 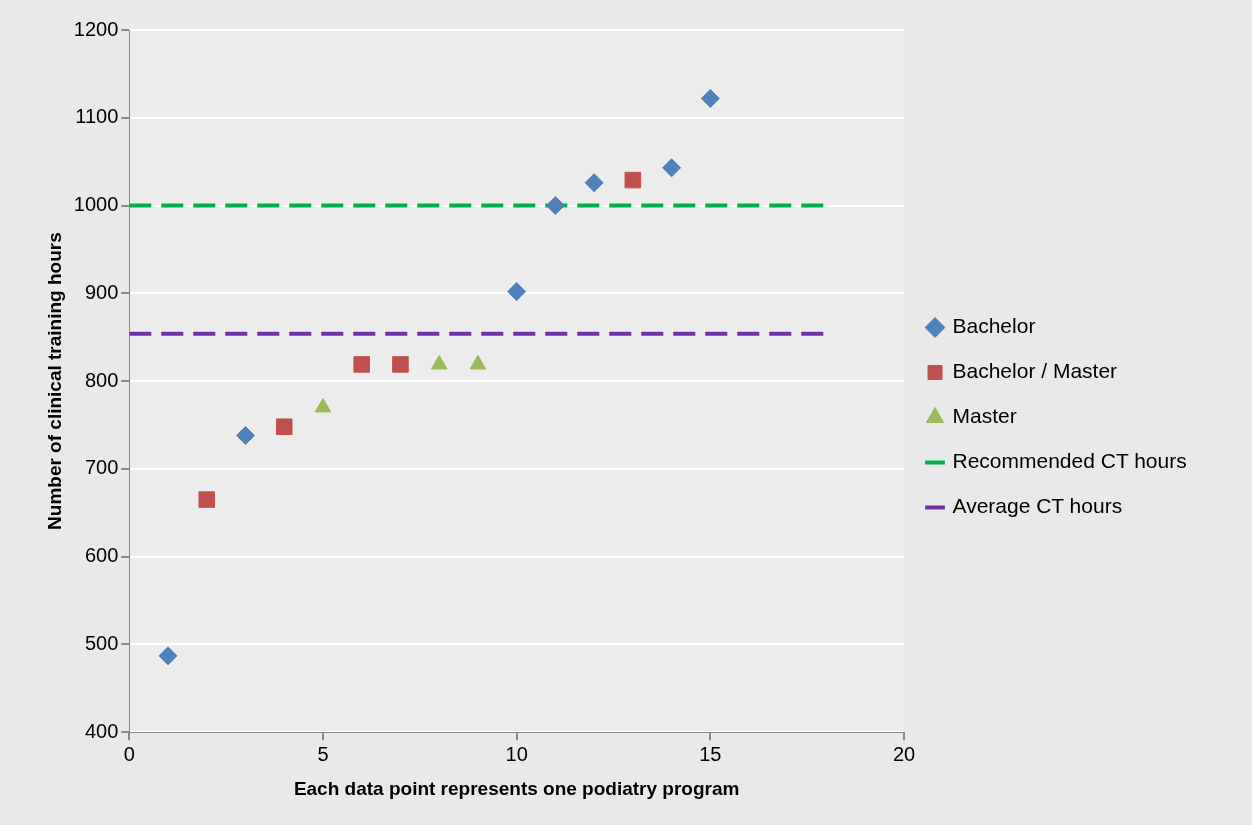 What do you see at coordinates (994, 326) in the screenshot?
I see `legend-label: Bachelor` at bounding box center [994, 326].